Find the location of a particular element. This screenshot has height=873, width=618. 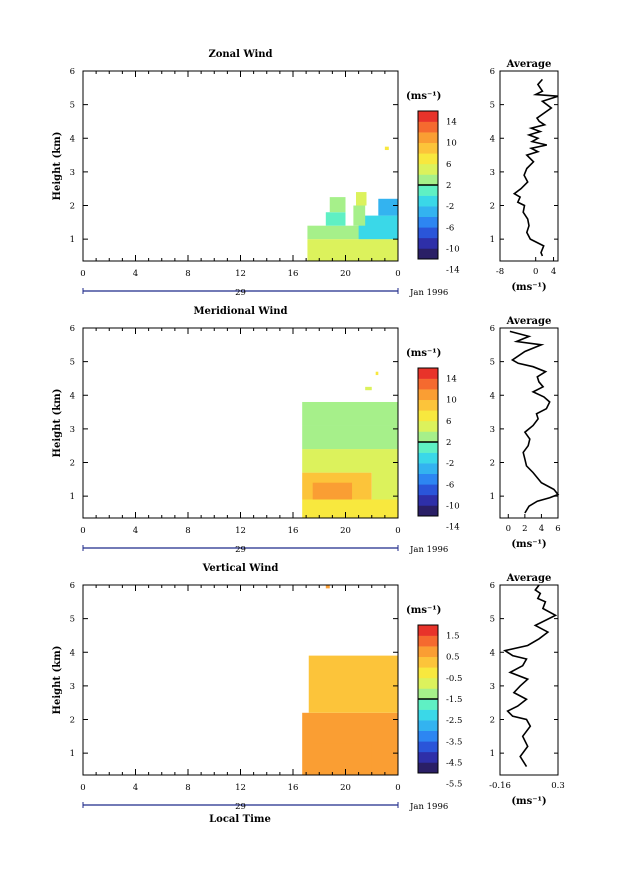

ytick-label: 4 is located at coordinates (72, 653).